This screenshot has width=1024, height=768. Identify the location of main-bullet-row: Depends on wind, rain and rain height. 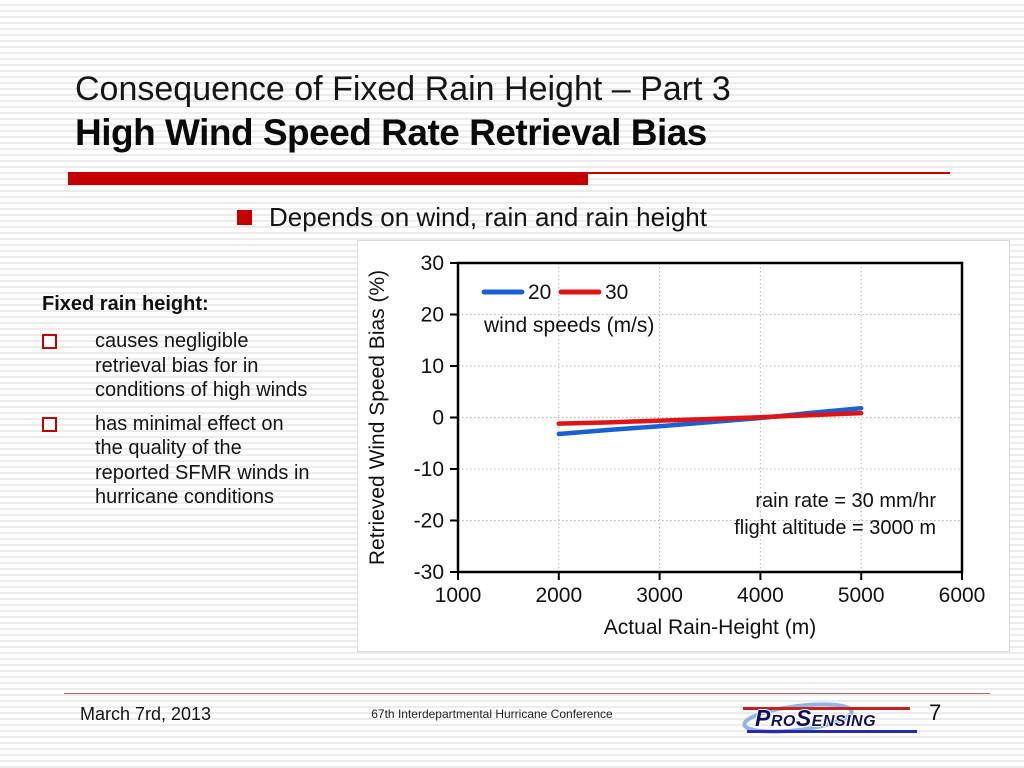
(472, 217).